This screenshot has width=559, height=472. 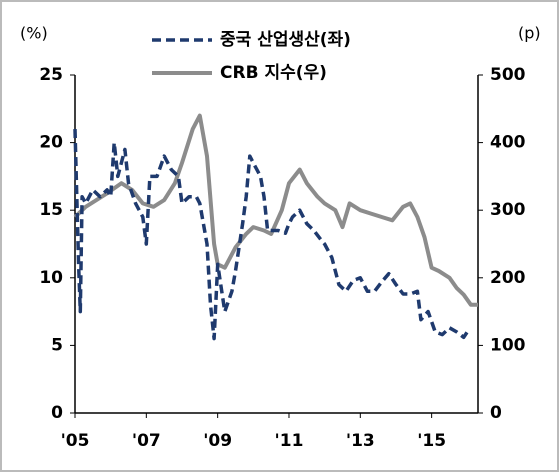 What do you see at coordinates (75, 441) in the screenshot?
I see `x-tick-label: '05` at bounding box center [75, 441].